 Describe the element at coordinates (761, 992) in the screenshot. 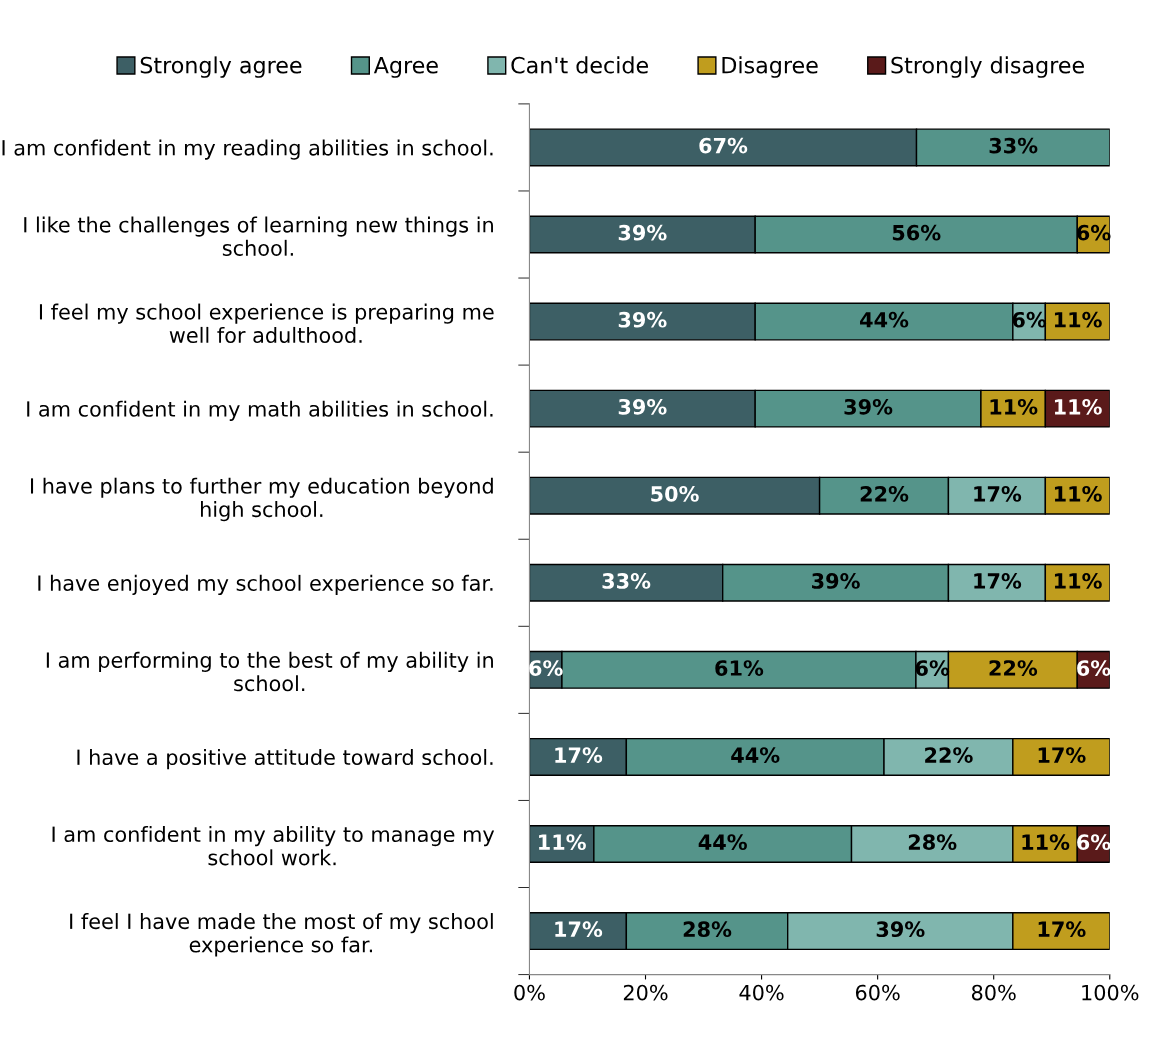

I see `x-tick-label: 40%` at that location.